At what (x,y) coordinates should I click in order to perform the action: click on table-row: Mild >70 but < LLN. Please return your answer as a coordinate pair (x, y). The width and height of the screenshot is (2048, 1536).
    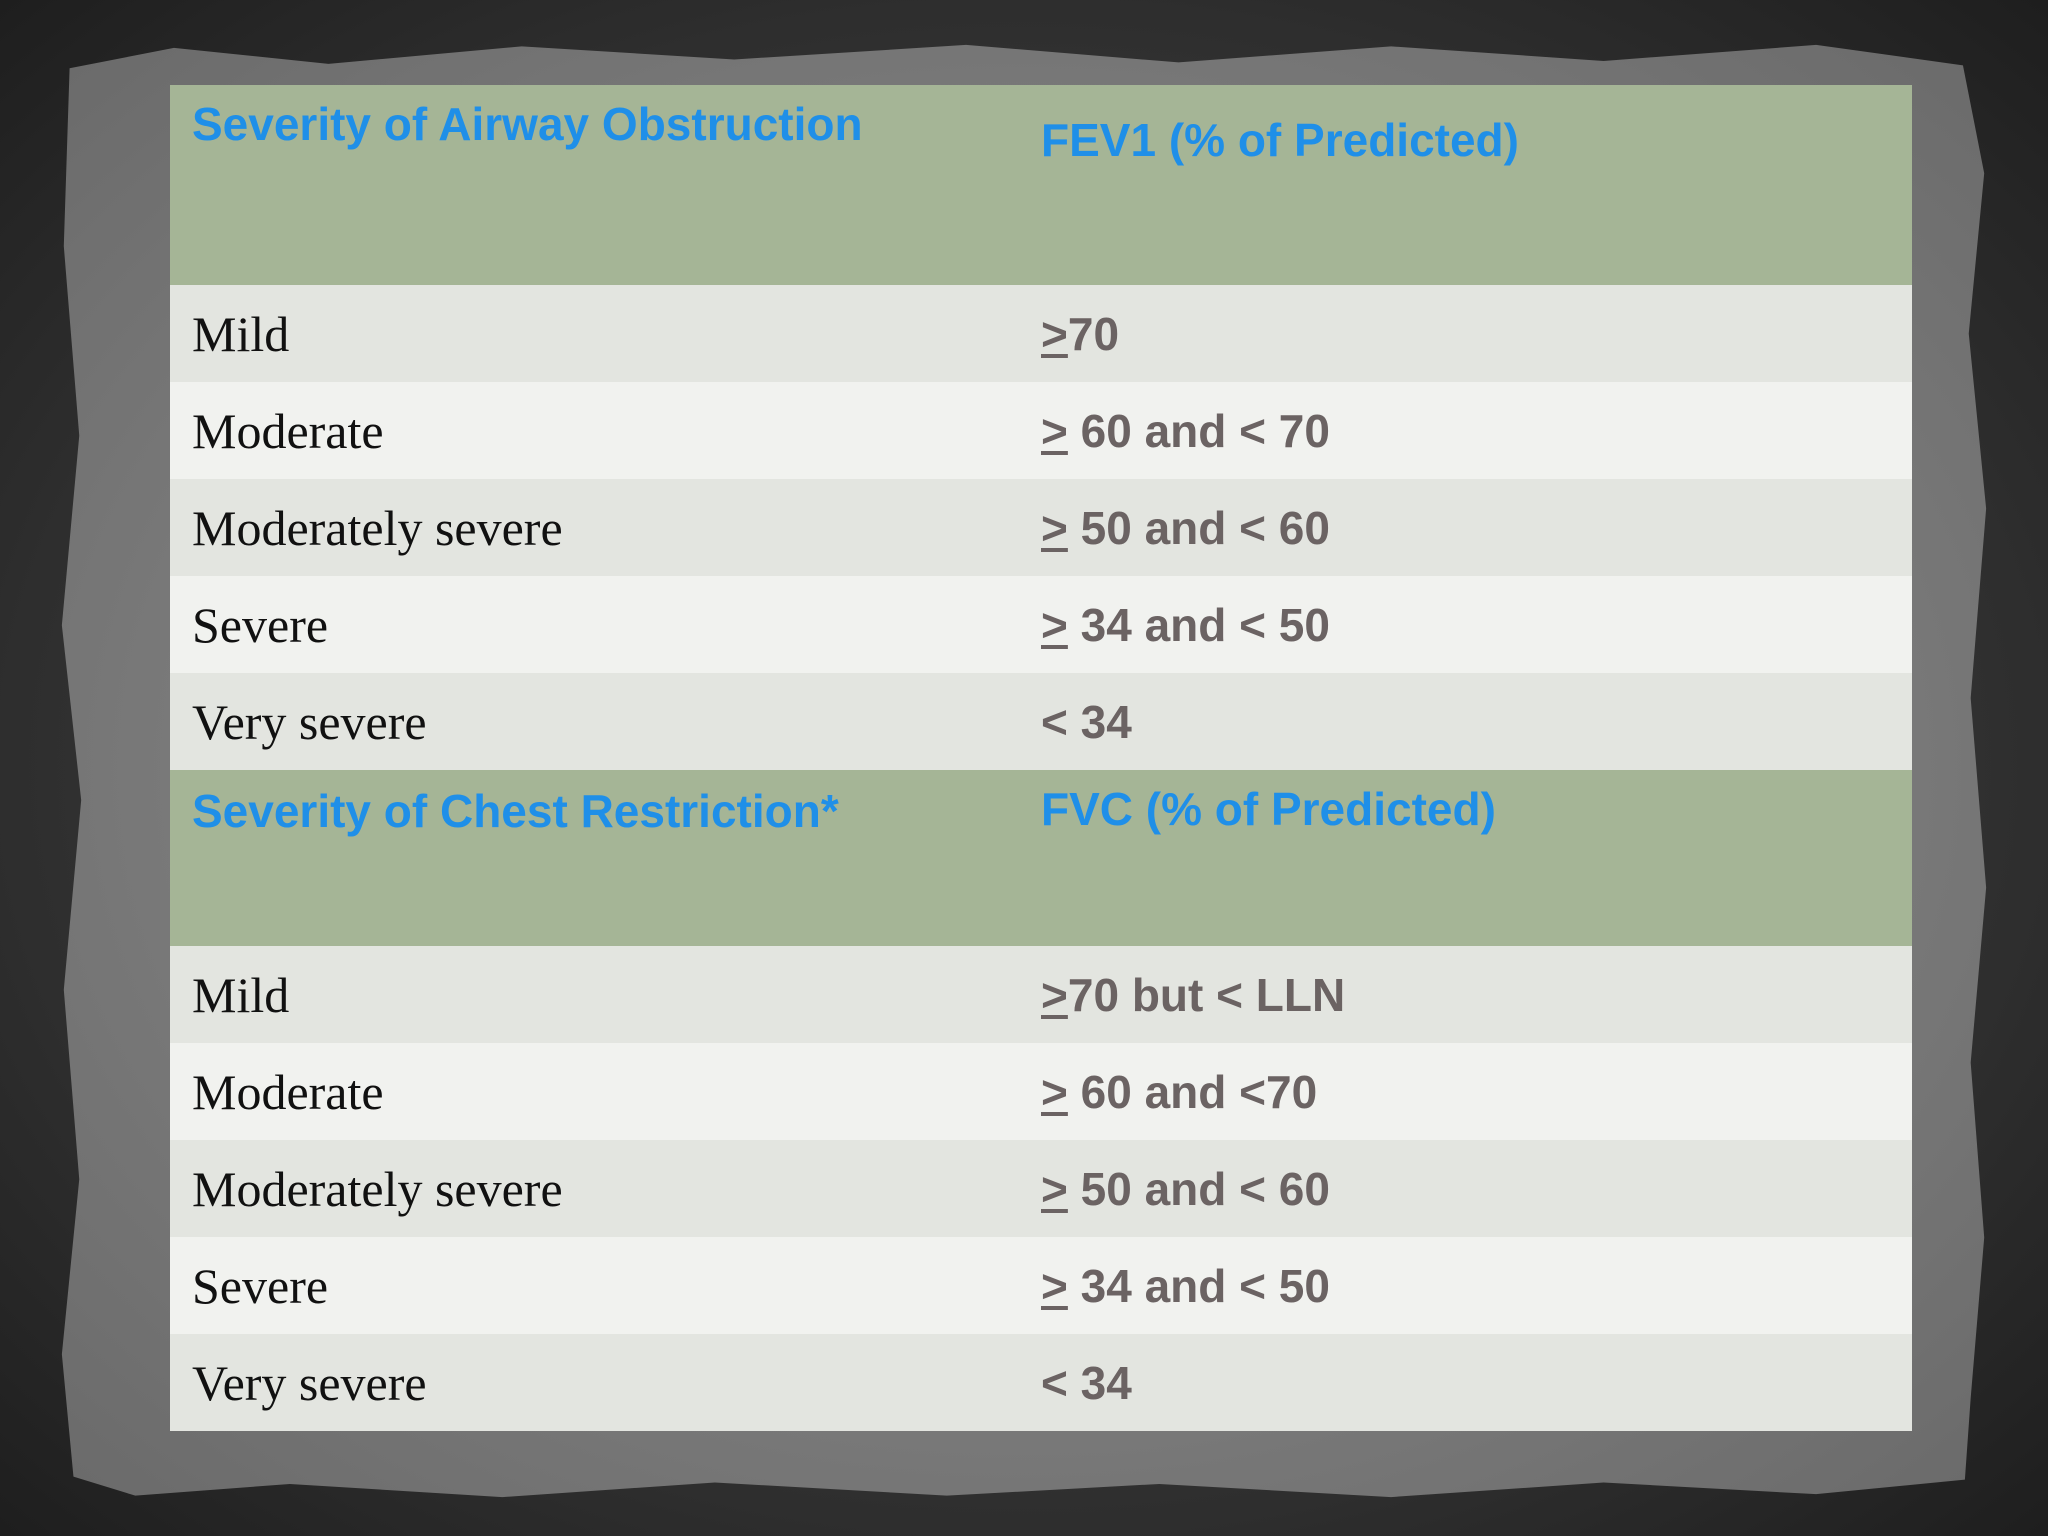
    Looking at the image, I should click on (1041, 994).